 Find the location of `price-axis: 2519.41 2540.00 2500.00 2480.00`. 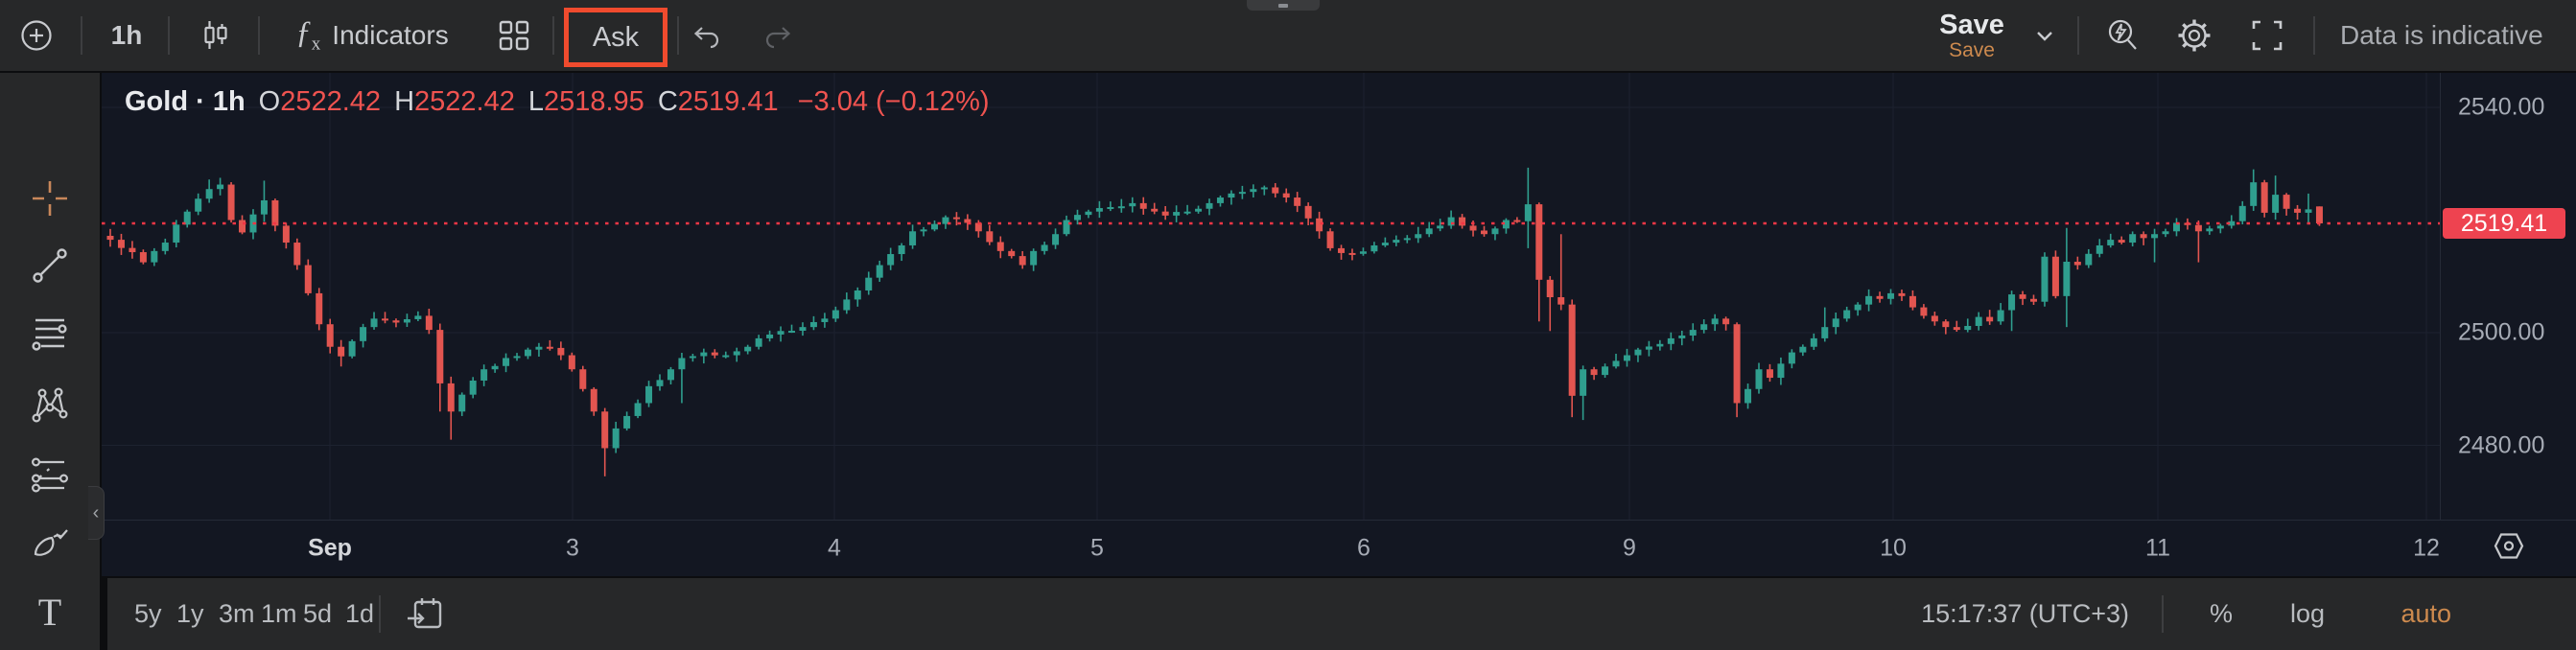

price-axis: 2519.41 2540.00 2500.00 2480.00 is located at coordinates (2508, 324).